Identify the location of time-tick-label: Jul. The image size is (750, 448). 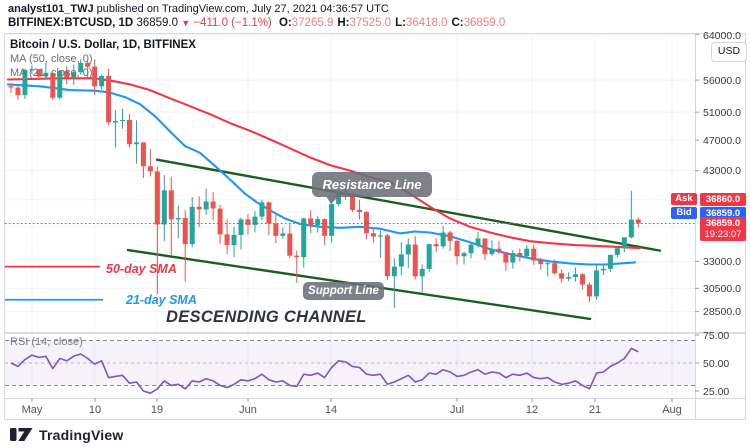
(457, 410).